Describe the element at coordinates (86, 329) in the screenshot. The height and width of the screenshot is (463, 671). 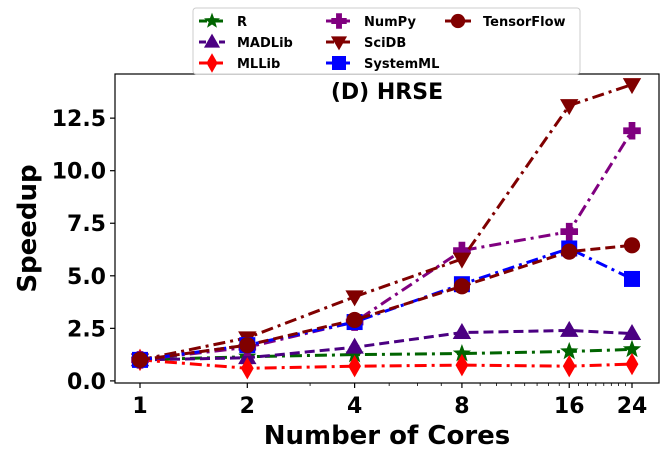
I see `y-tick-label: 2.5` at that location.